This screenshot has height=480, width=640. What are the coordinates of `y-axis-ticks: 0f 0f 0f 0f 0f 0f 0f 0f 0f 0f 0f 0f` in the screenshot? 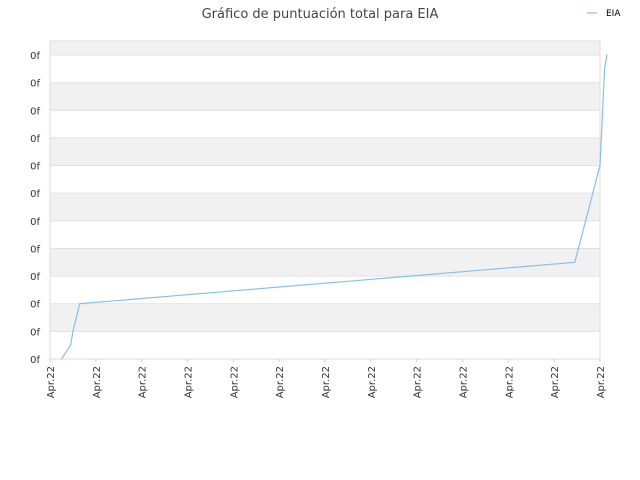 It's located at (35, 208).